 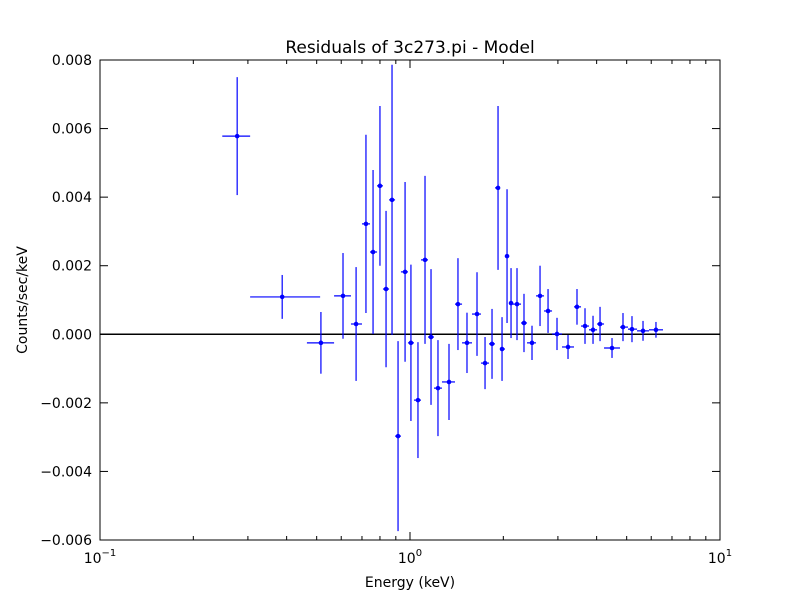 I want to click on x-tick-exponent: −1, so click(x=109, y=553).